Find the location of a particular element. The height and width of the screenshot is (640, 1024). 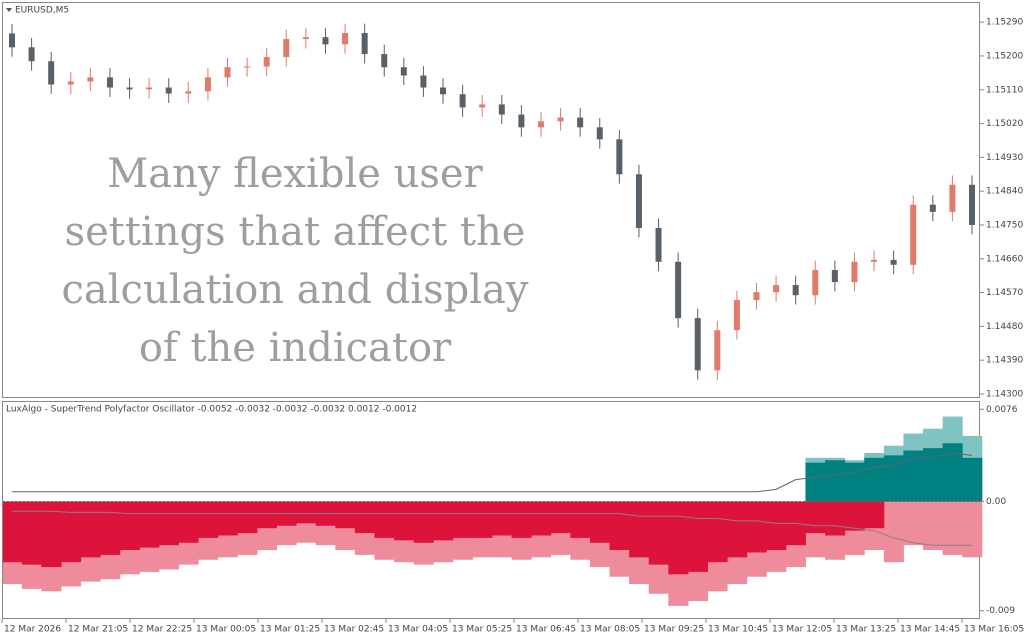

y-tick-label: 1.14840 is located at coordinates (1004, 192).